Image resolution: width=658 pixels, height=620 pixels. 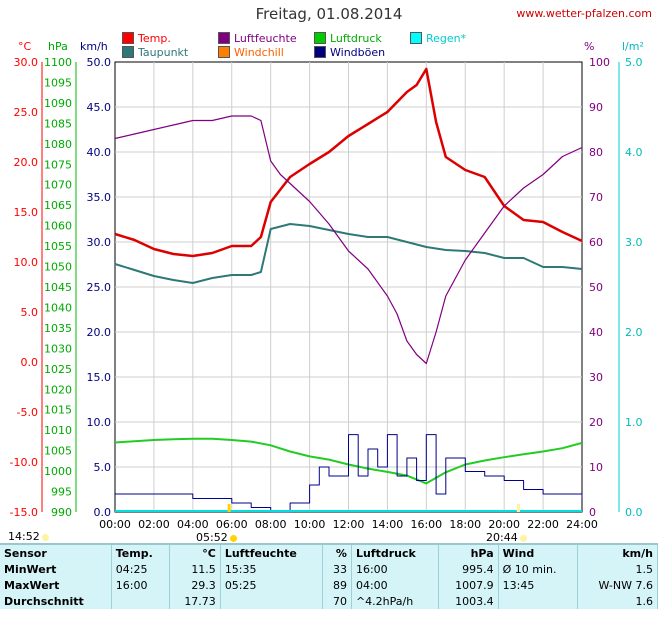 What do you see at coordinates (634, 242) in the screenshot?
I see `rain-tick-label: 3.0` at bounding box center [634, 242].